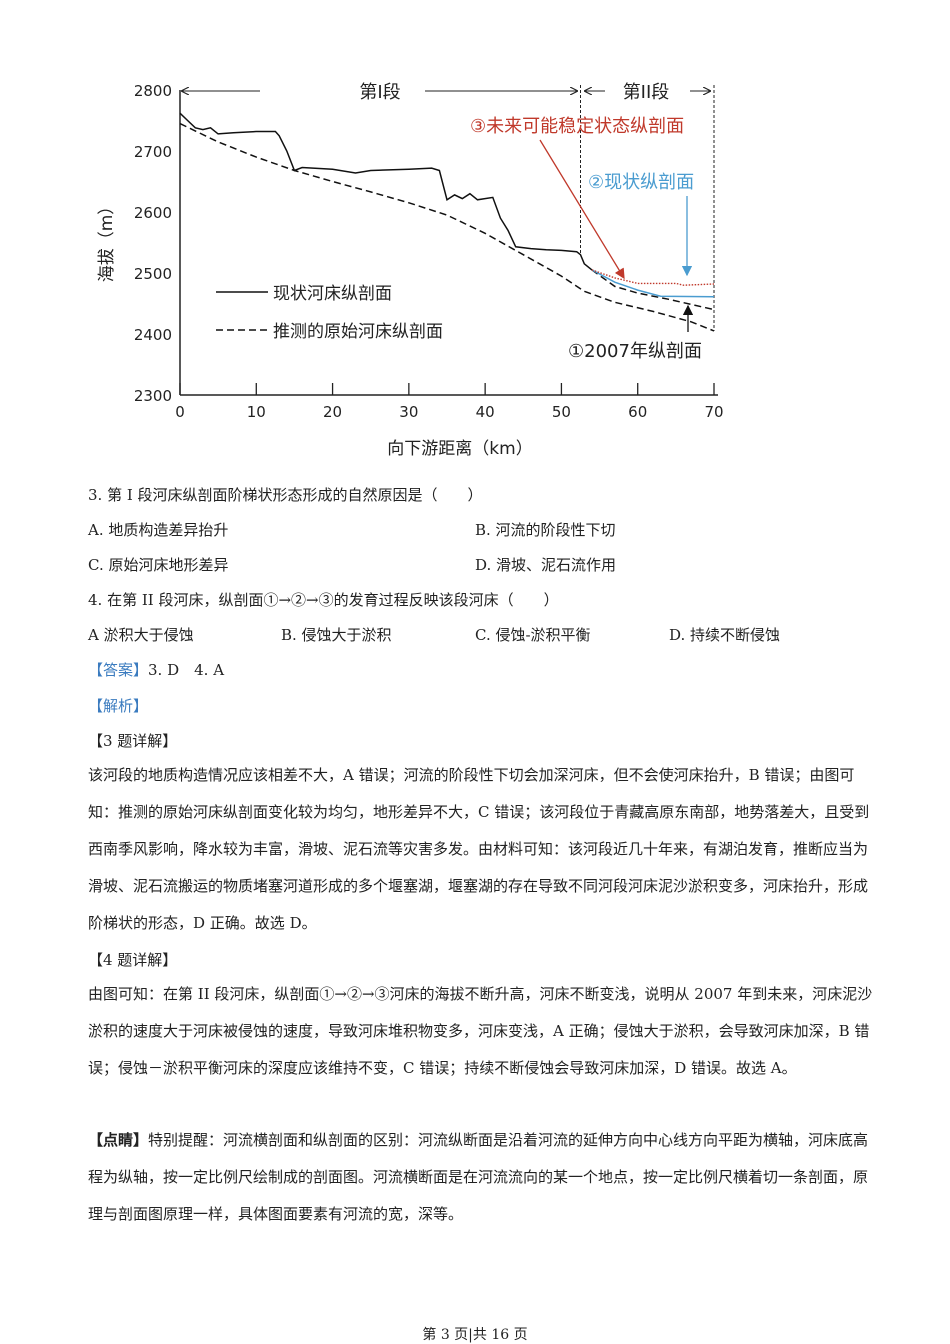 The image size is (950, 1344). Describe the element at coordinates (485, 412) in the screenshot. I see `x-tick-label: 40` at that location.